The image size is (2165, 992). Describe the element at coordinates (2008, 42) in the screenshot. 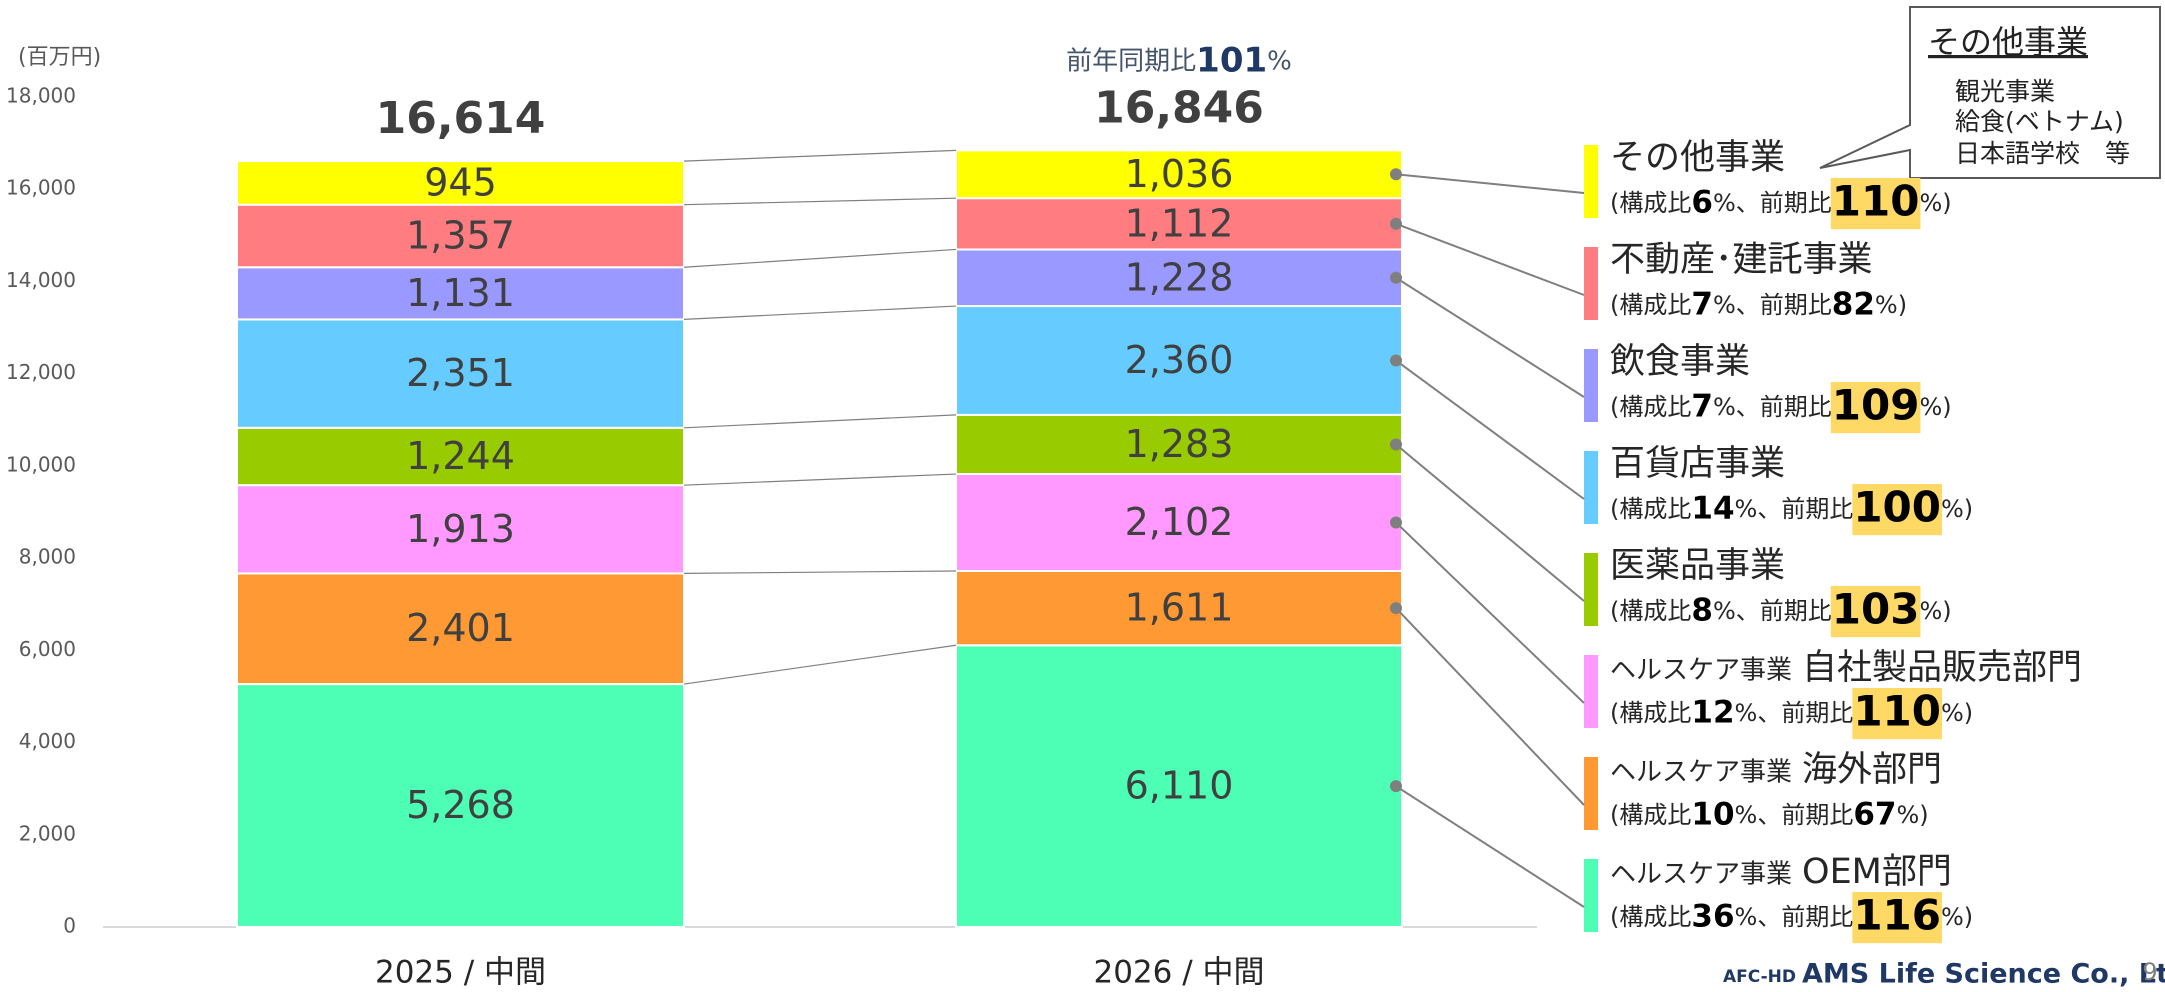

I see `callout-title: その他事業` at that location.